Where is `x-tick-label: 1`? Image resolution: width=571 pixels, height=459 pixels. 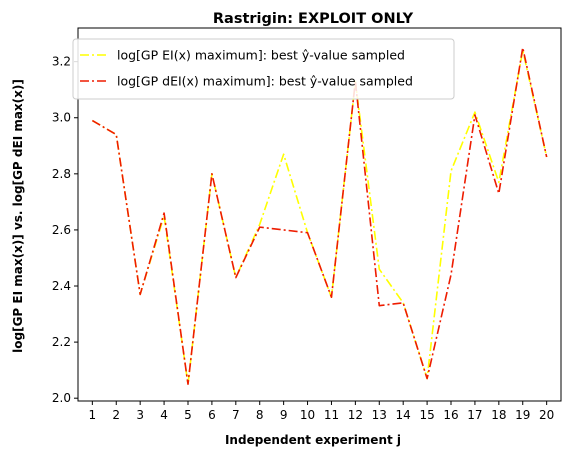
x-tick-label: 1 is located at coordinates (93, 415).